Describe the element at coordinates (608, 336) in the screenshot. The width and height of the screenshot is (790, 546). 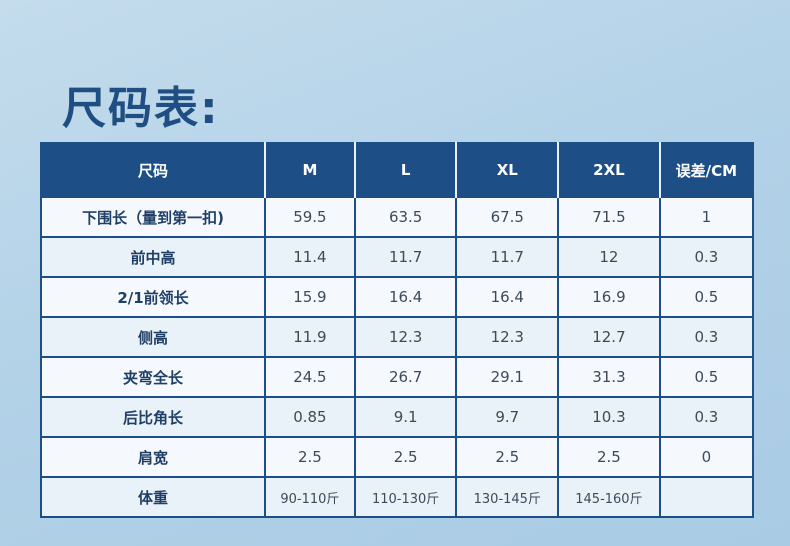
I see `table-cell: 12.7` at that location.